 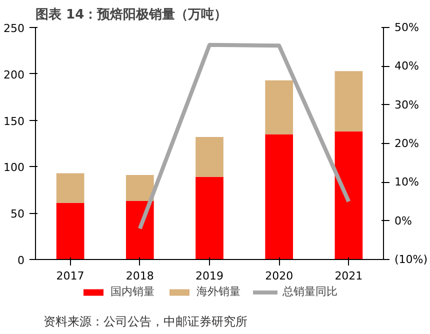 What do you see at coordinates (279, 276) in the screenshot?
I see `x-tick-label: 2020` at bounding box center [279, 276].